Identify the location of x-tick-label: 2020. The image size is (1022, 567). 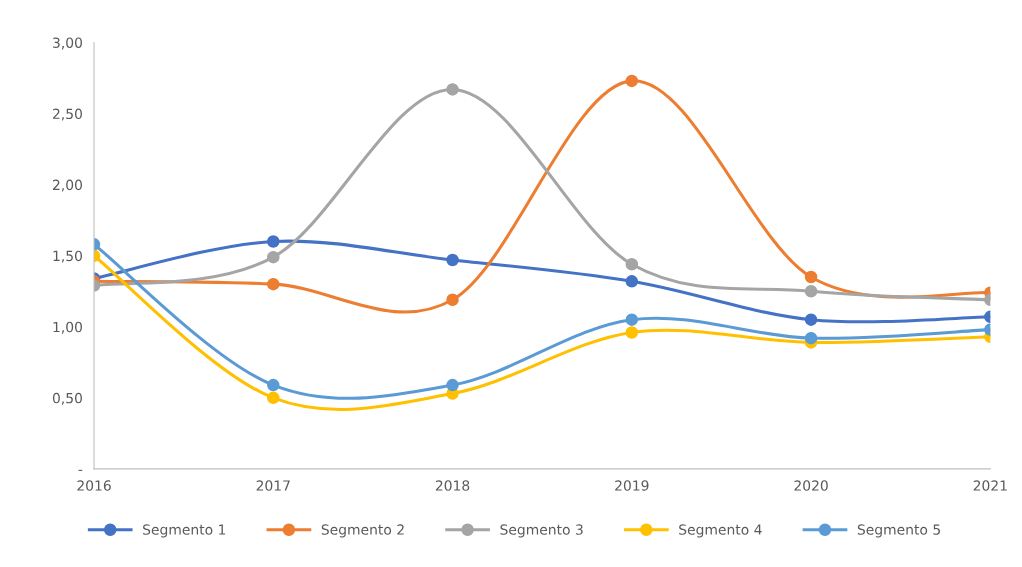
(811, 485).